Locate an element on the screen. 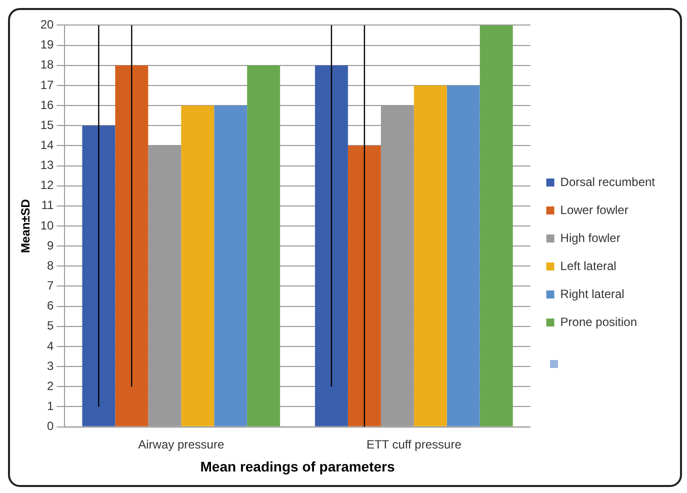 The image size is (687, 493). y-tick-label: 6 is located at coordinates (50, 305).